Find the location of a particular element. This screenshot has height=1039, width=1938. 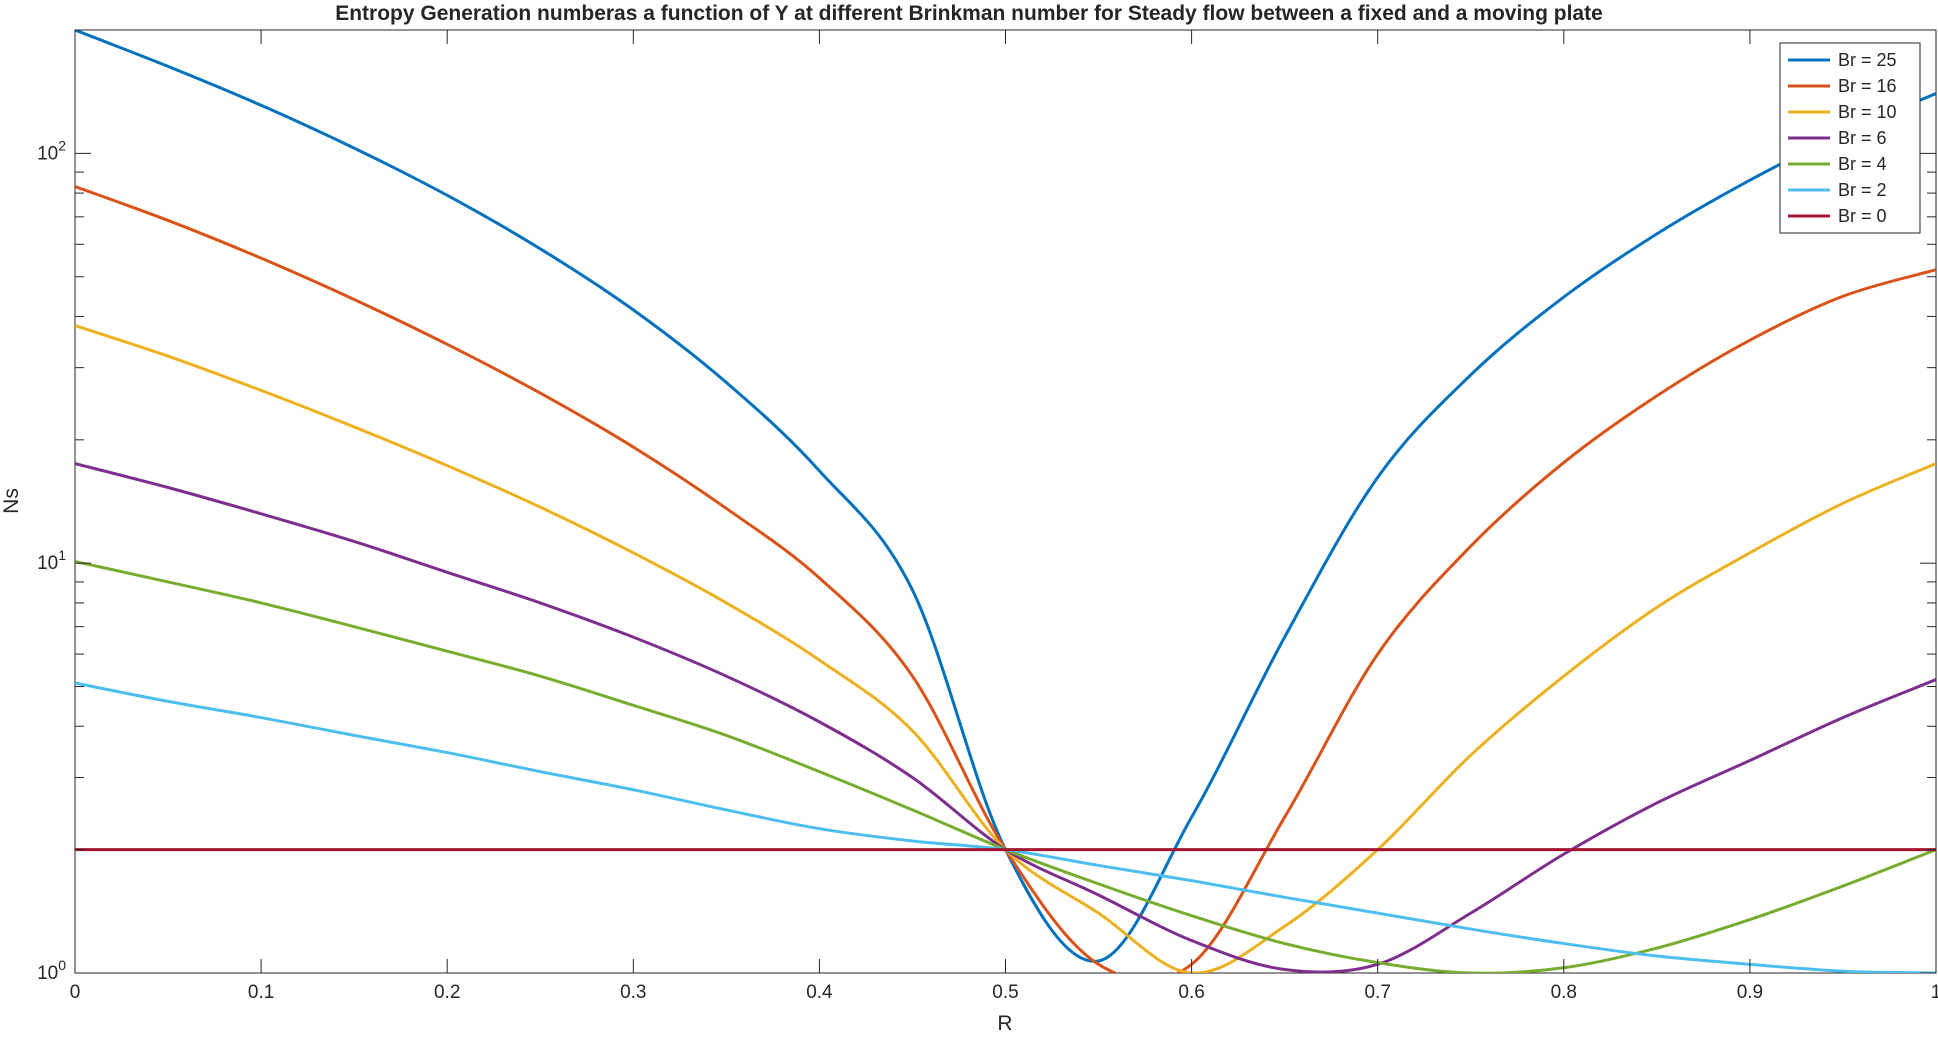

x-tick-label: 1 is located at coordinates (1934, 992).